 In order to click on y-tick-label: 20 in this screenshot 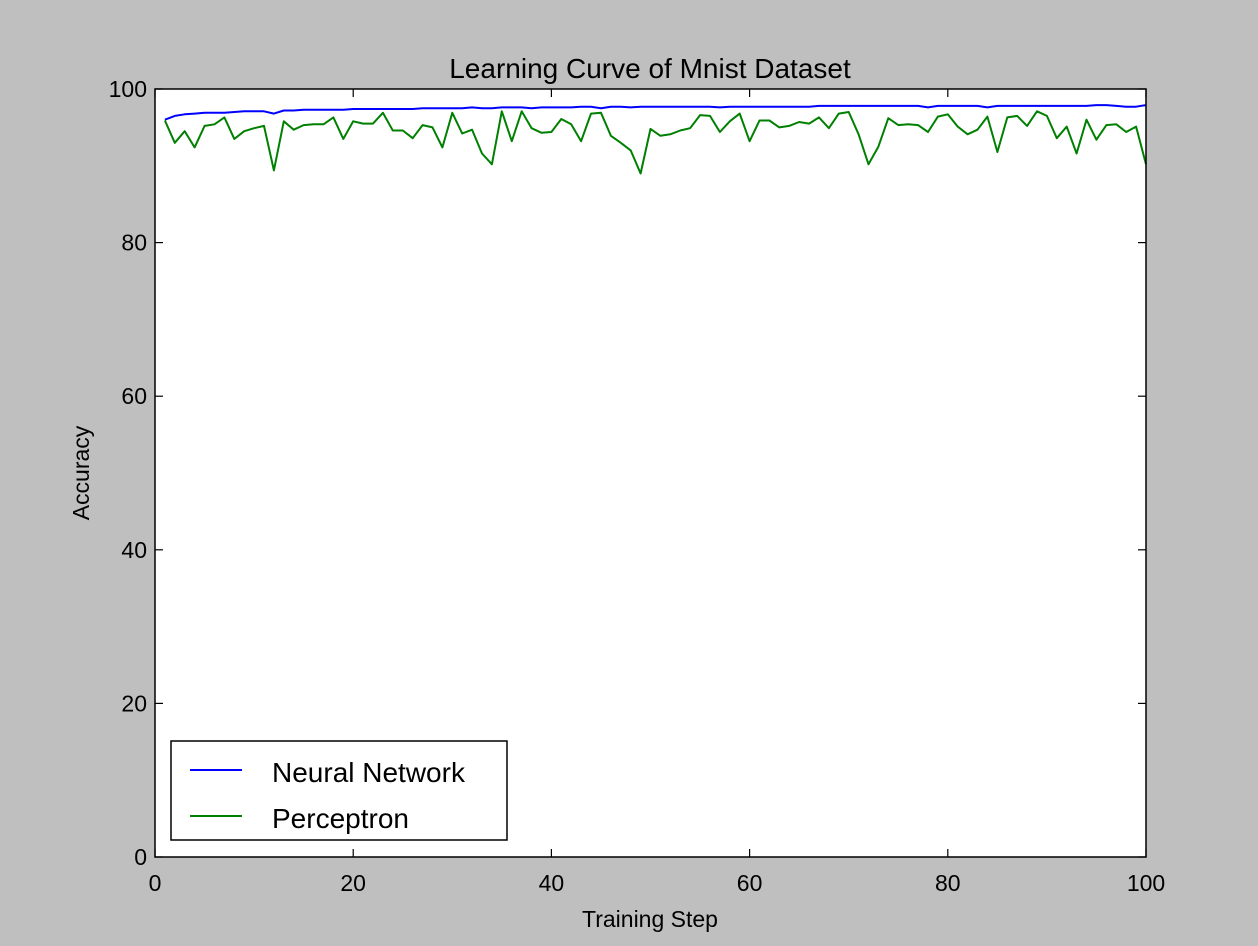, I will do `click(134, 703)`.